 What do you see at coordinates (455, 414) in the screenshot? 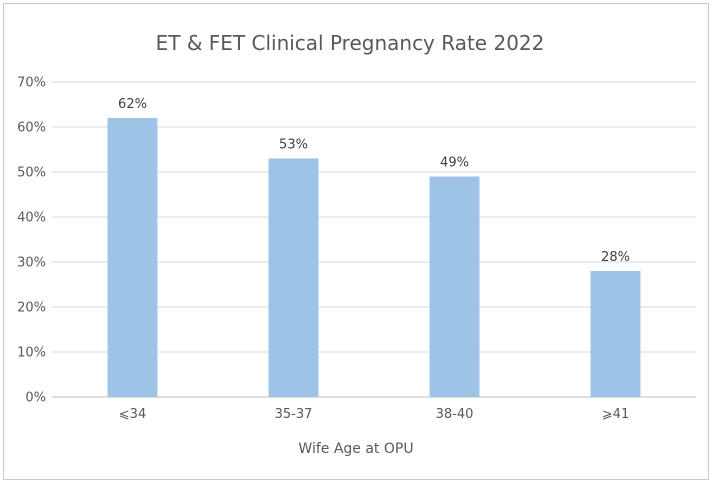
I see `x-tick-label: 38-40` at bounding box center [455, 414].